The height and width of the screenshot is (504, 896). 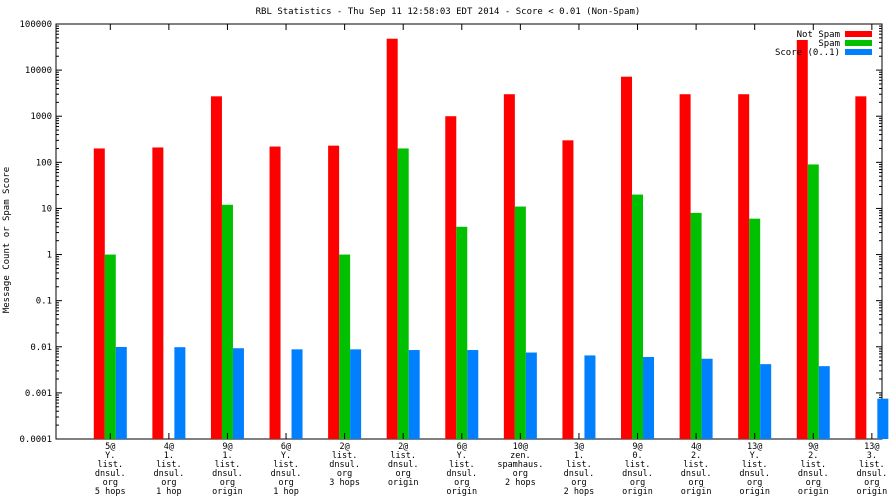 I want to click on y-tick-label: 0.001, so click(x=38, y=394).